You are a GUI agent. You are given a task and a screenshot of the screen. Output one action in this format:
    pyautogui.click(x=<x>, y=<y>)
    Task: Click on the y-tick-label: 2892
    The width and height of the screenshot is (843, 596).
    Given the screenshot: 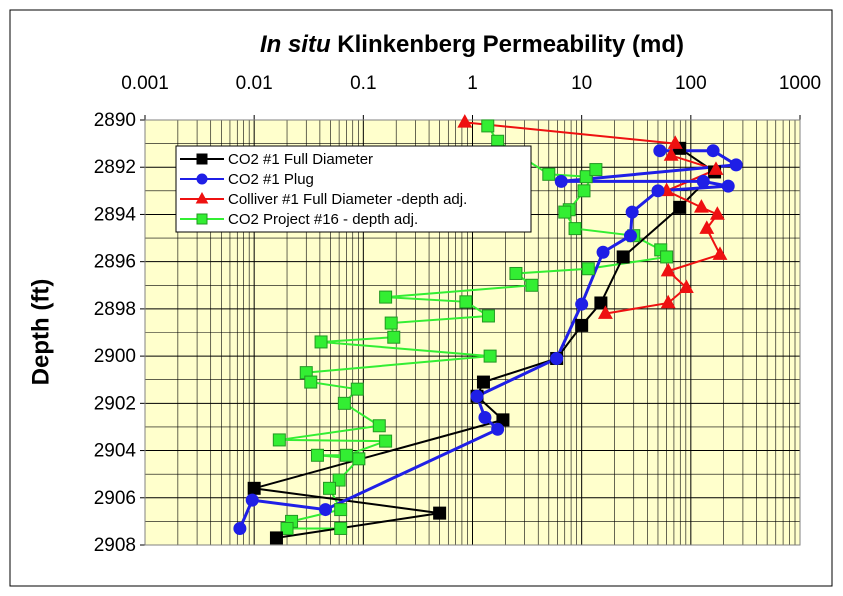 What is the action you would take?
    pyautogui.click(x=115, y=167)
    